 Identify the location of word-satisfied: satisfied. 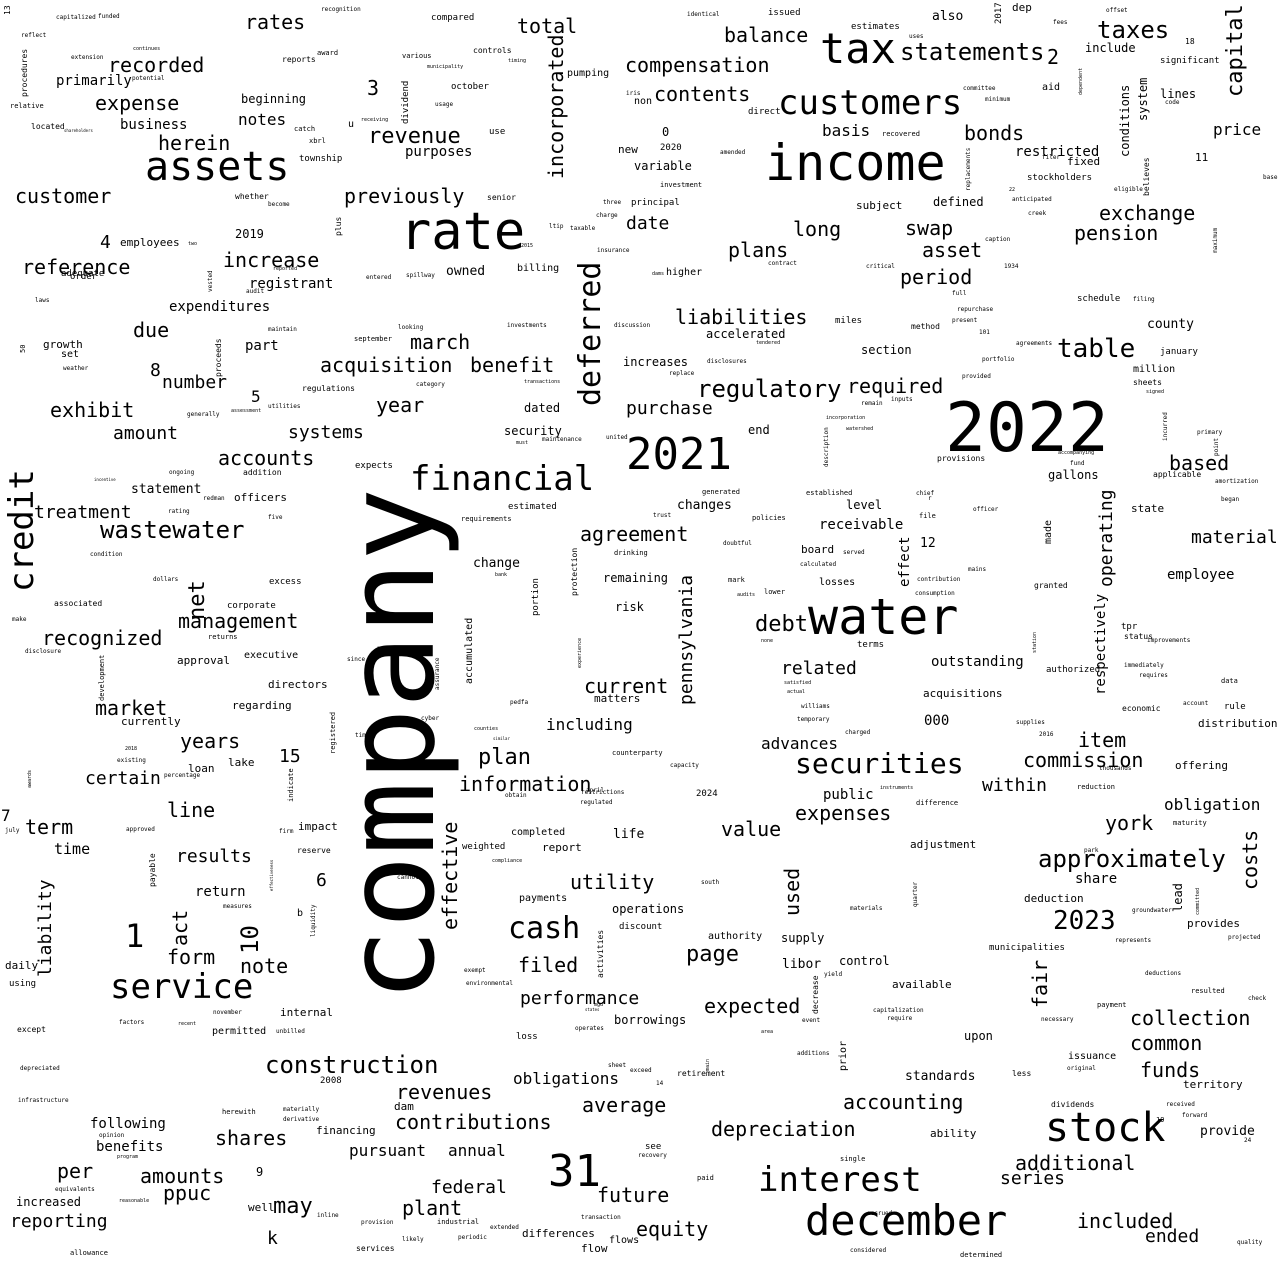
(798, 683).